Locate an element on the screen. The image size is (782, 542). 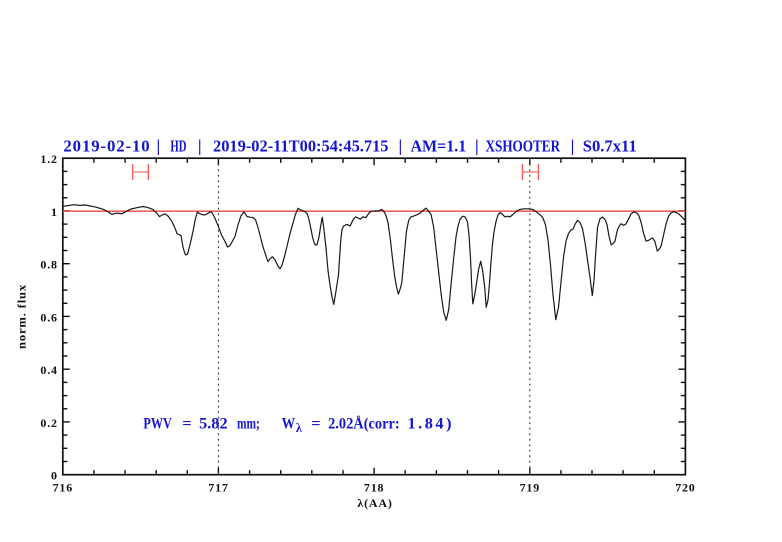
svg-text: 2019-02-11T00:54:45.715 is located at coordinates (301, 146).